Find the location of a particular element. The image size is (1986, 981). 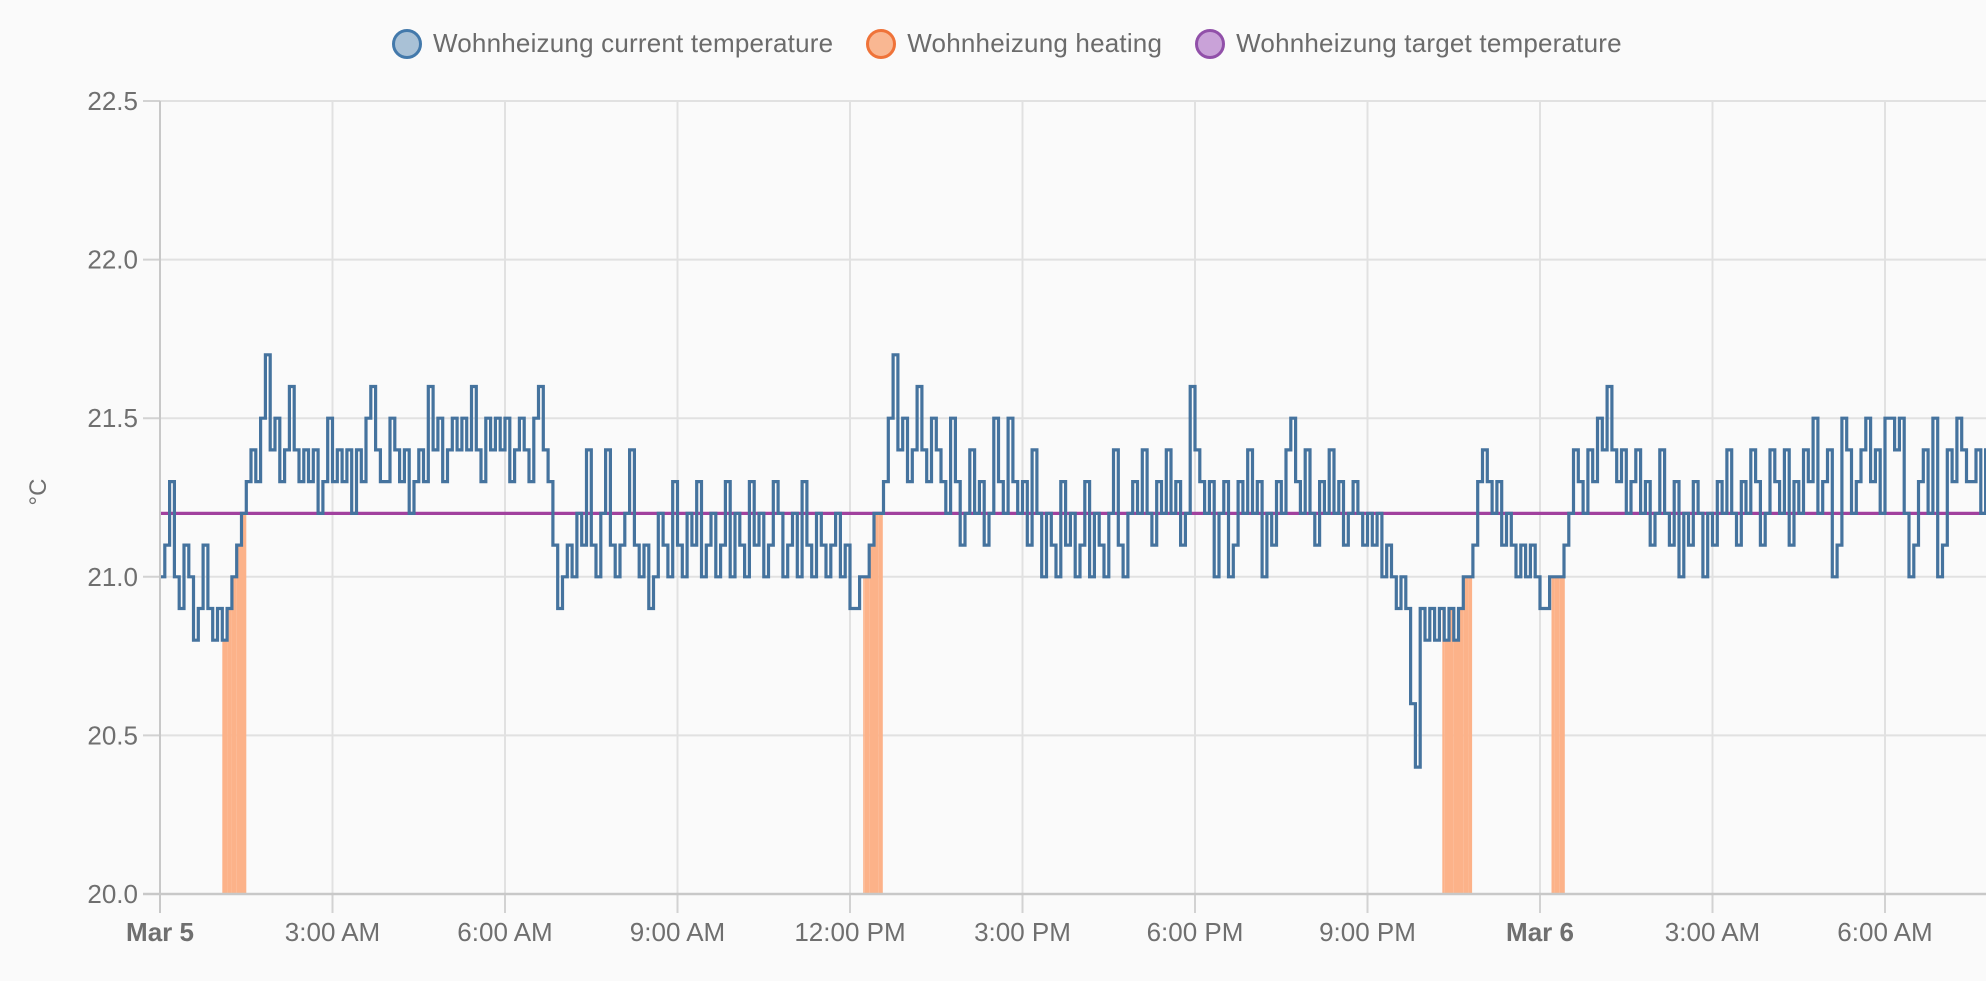

legend-marker-target-temperature-icon is located at coordinates (1210, 43).